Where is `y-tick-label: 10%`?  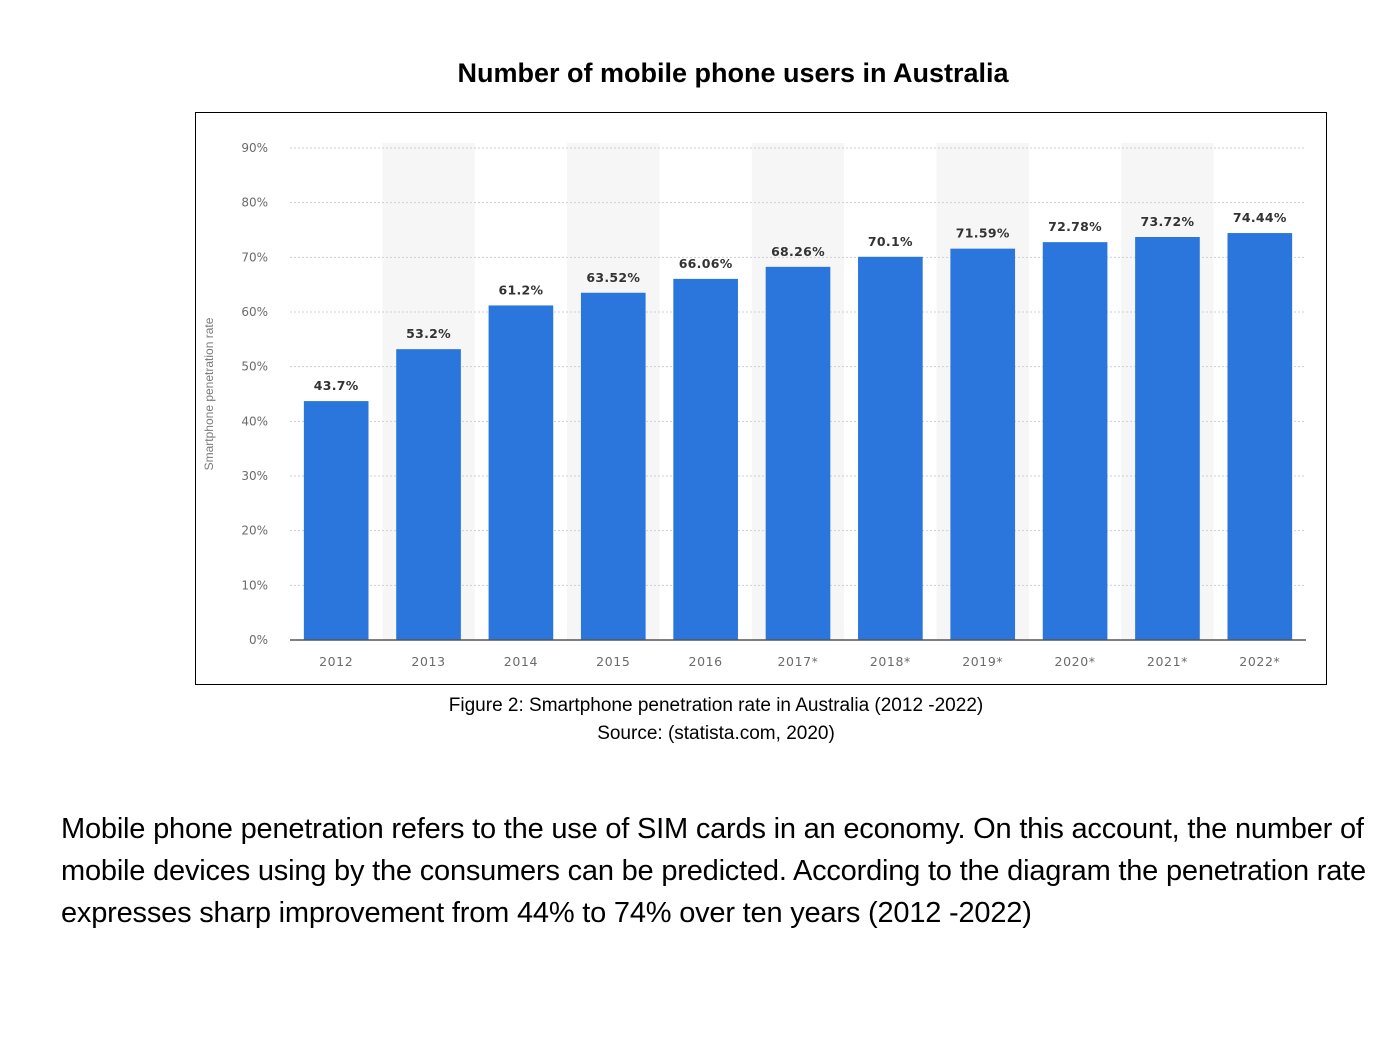
y-tick-label: 10% is located at coordinates (254, 585).